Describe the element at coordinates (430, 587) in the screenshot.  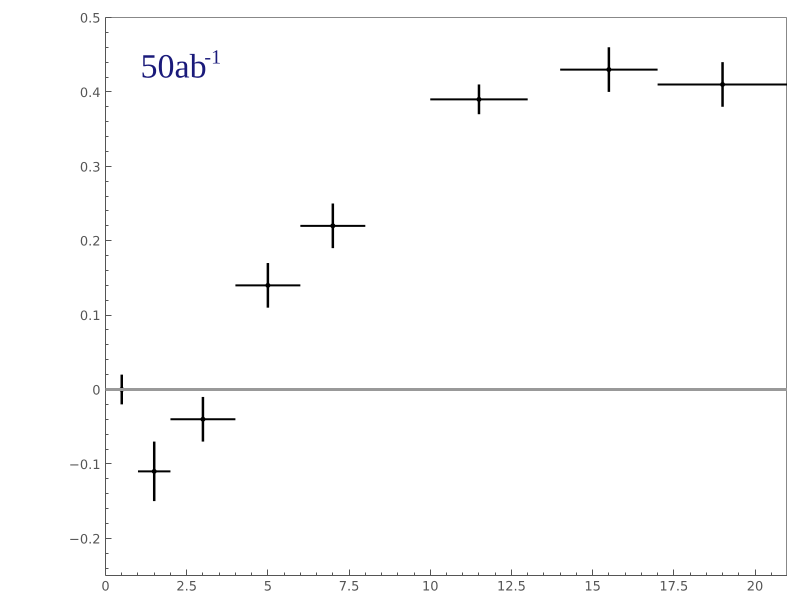
I see `x-tick-label: 10` at that location.